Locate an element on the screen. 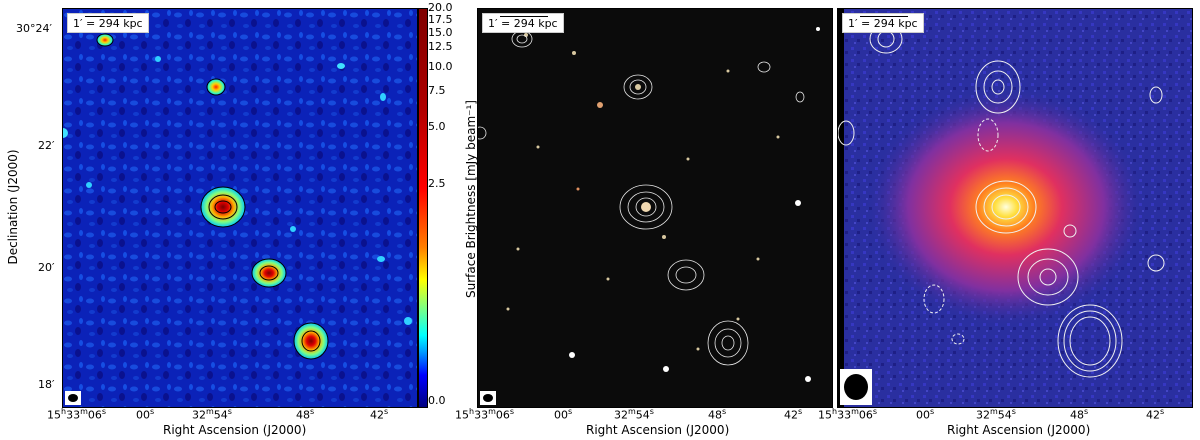  colorbar-tick: 0.0 is located at coordinates (437, 400).